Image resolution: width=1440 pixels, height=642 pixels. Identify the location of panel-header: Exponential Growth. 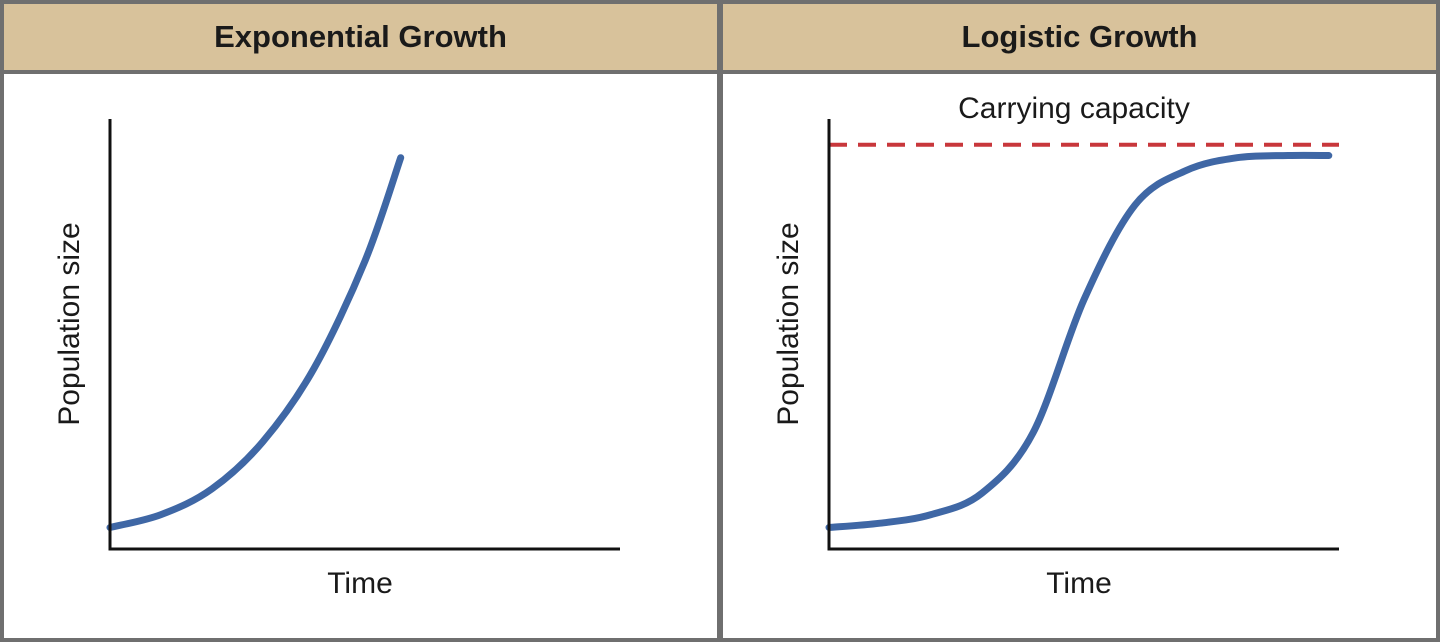
(360, 37).